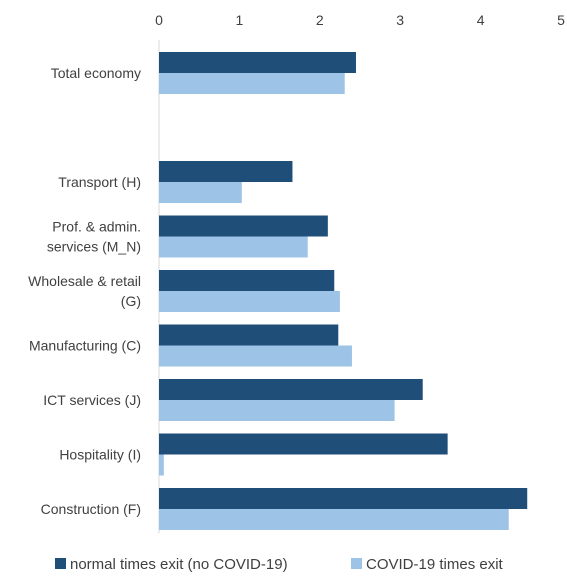 This screenshot has width=567, height=583. What do you see at coordinates (100, 455) in the screenshot?
I see `category-label: Hospitality (I)` at bounding box center [100, 455].